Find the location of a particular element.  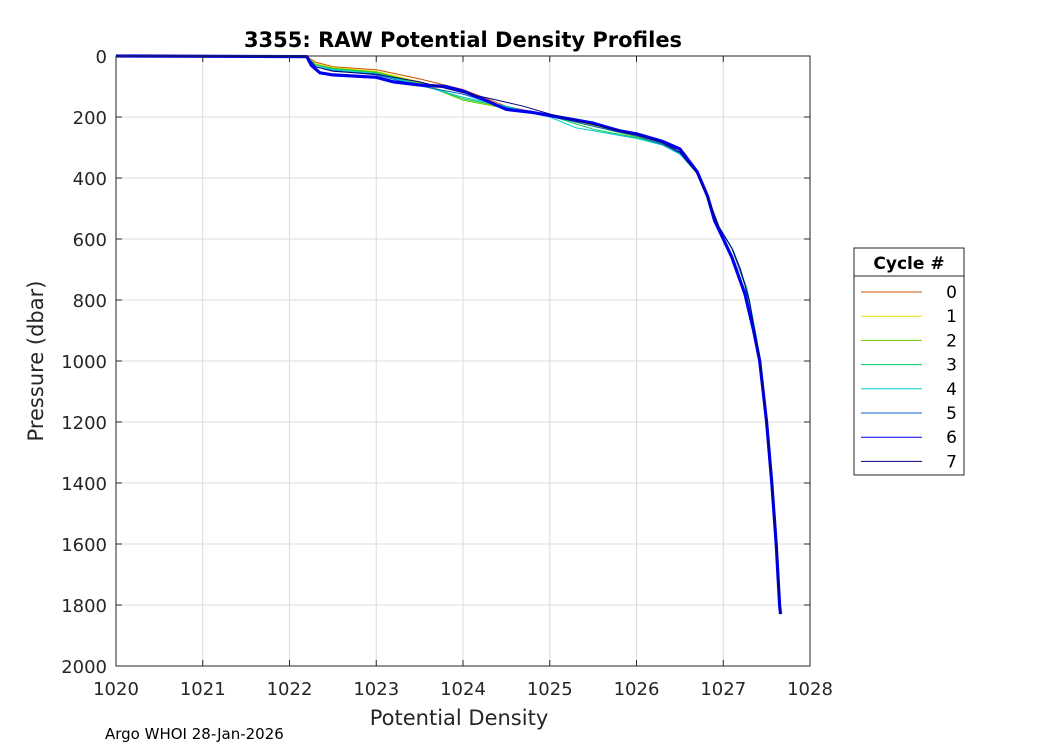

x-tick-label: 1028 is located at coordinates (810, 689).